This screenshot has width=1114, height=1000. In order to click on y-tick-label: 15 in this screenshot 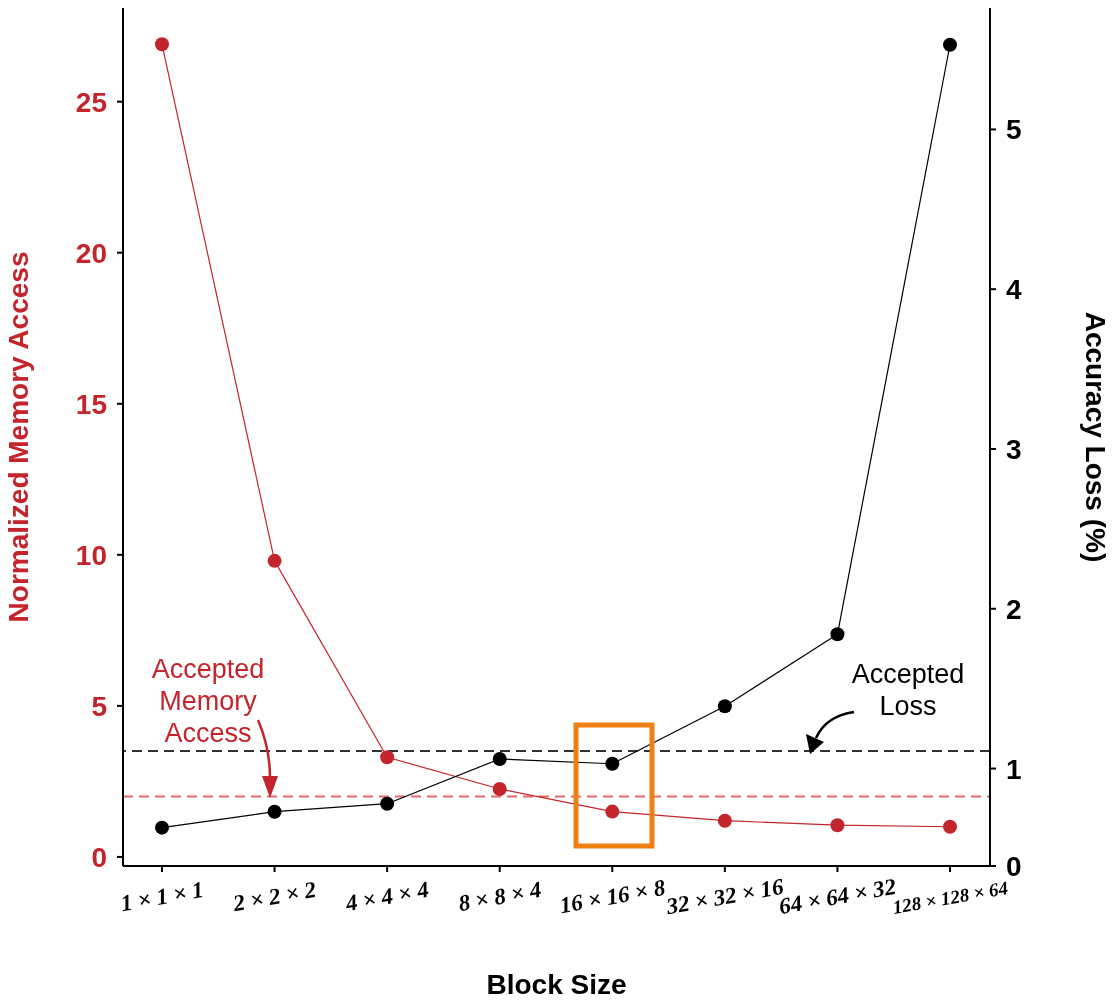, I will do `click(91, 404)`.